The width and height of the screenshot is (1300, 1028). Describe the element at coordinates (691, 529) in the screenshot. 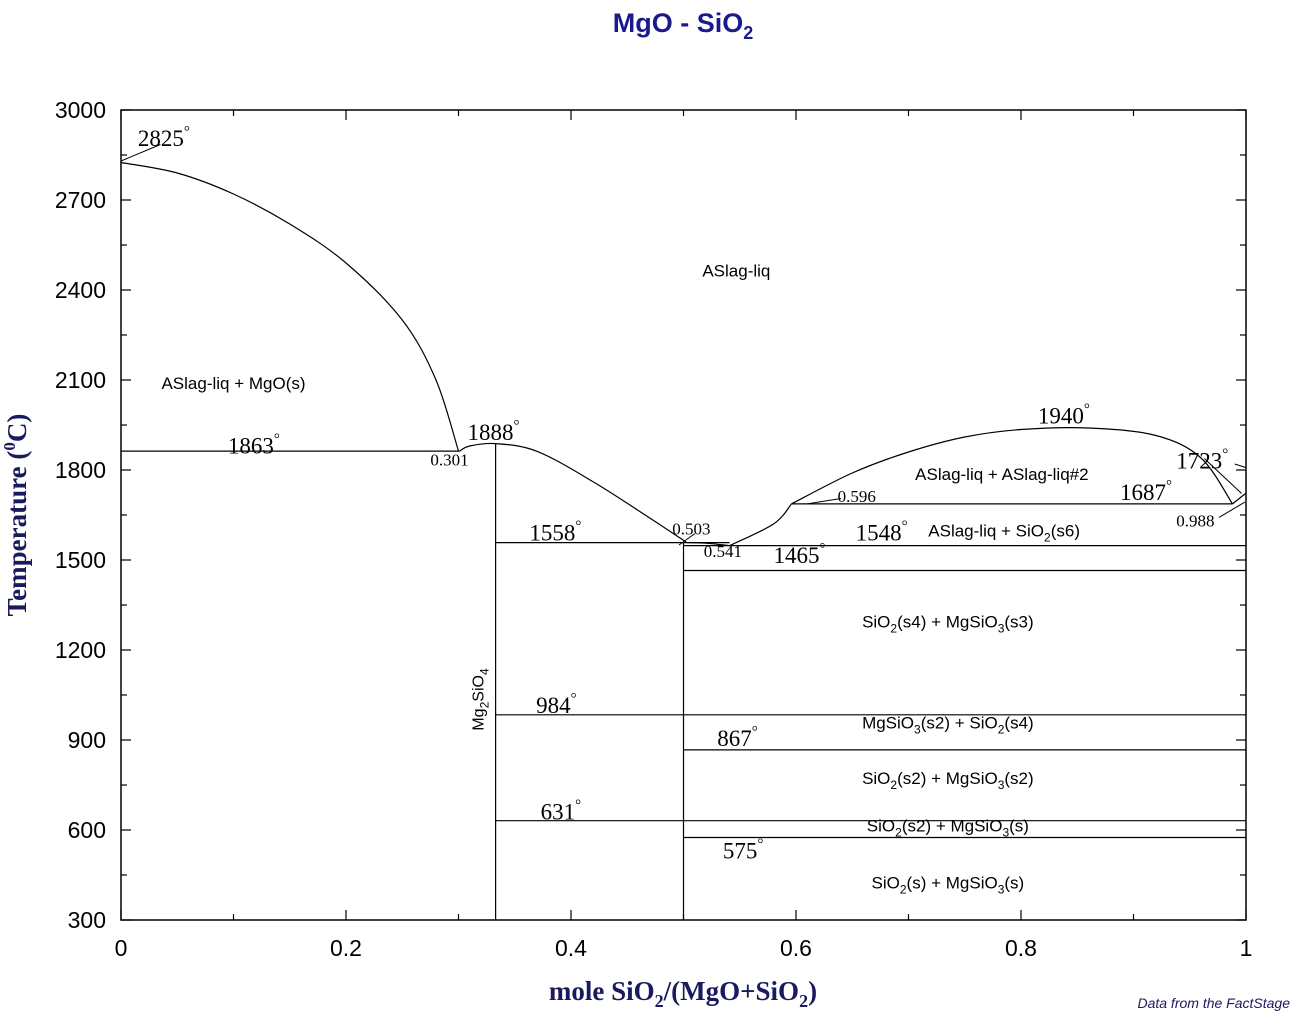

I see `composition-label: 0.503` at that location.